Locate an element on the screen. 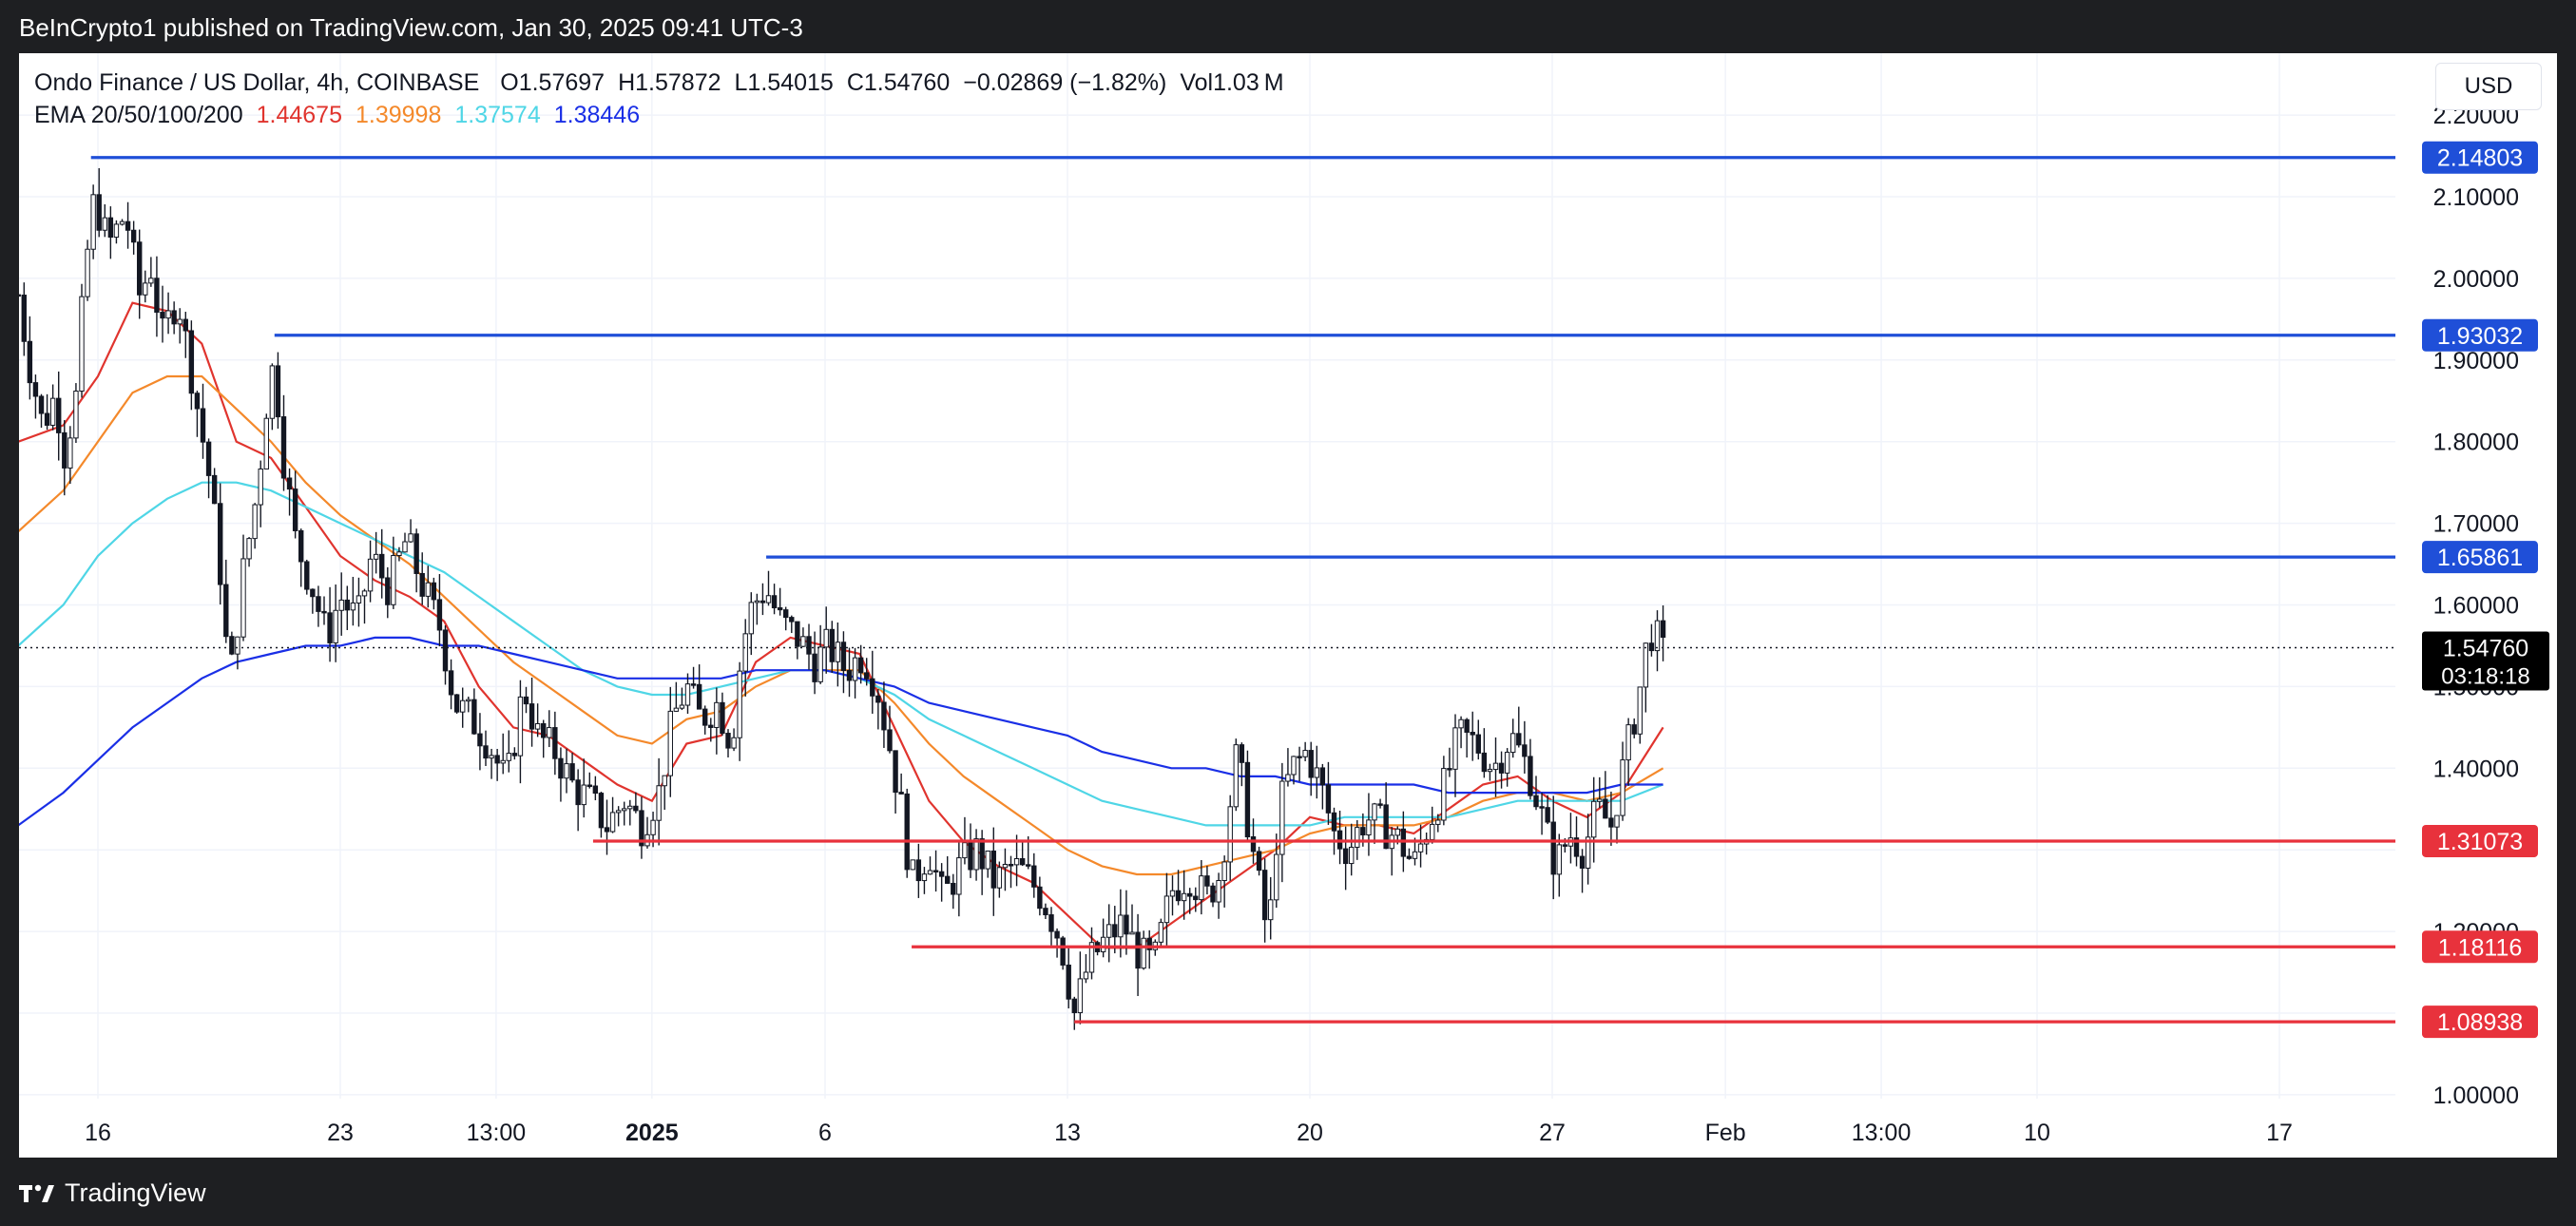  x-tick-label: 20 is located at coordinates (1310, 1133).